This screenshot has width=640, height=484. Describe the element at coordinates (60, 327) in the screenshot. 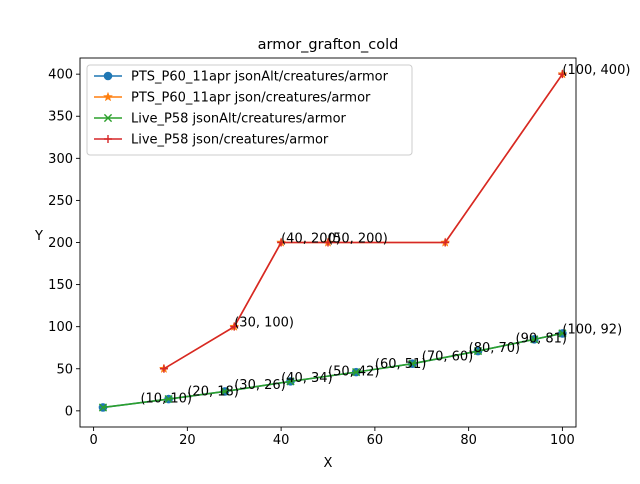

I see `y-tick-label: 100` at that location.